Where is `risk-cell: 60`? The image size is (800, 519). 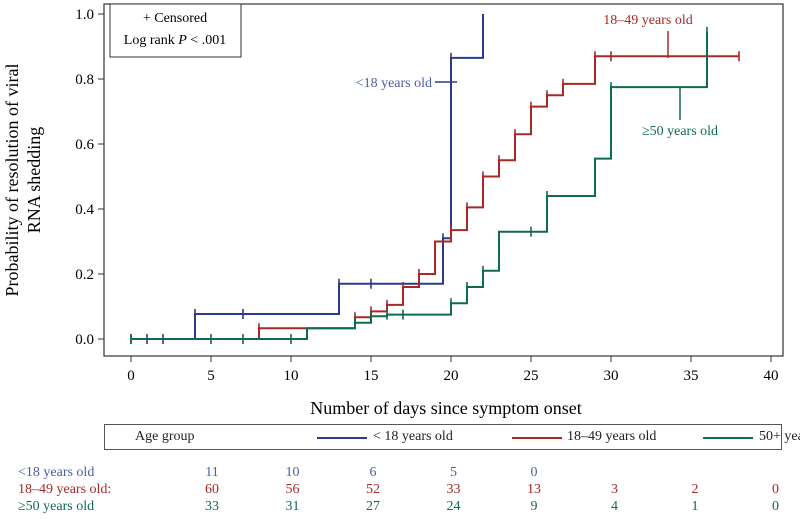 risk-cell: 60 is located at coordinates (212, 489).